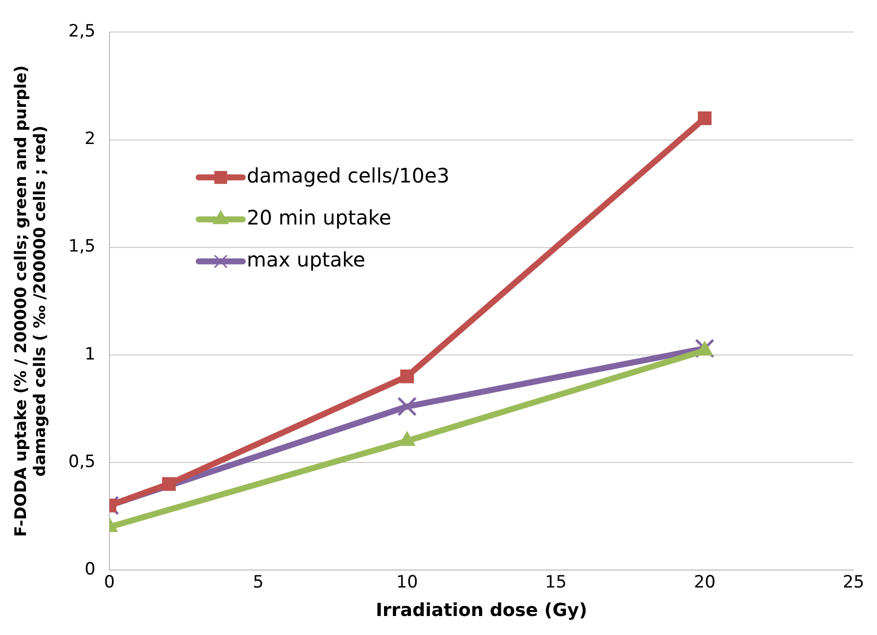 The image size is (877, 635). What do you see at coordinates (82, 32) in the screenshot?
I see `y-tick-label: 2,5` at bounding box center [82, 32].